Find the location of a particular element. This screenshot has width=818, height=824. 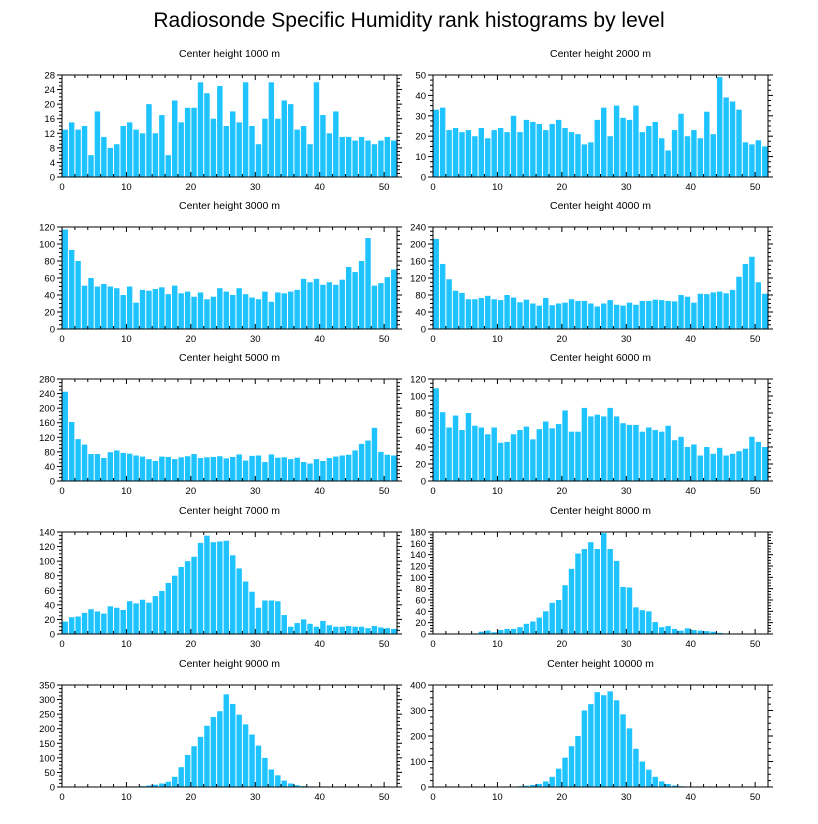

panel-9-xtick-label: 20 is located at coordinates (191, 797).